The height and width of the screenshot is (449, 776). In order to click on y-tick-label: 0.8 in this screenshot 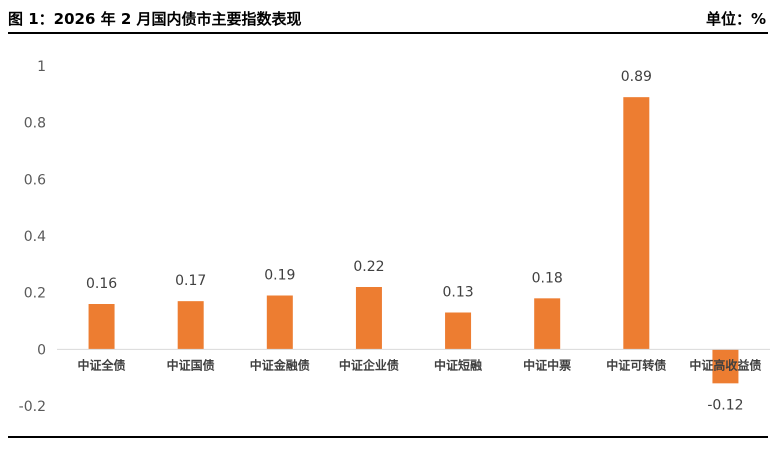, I will do `click(35, 124)`.